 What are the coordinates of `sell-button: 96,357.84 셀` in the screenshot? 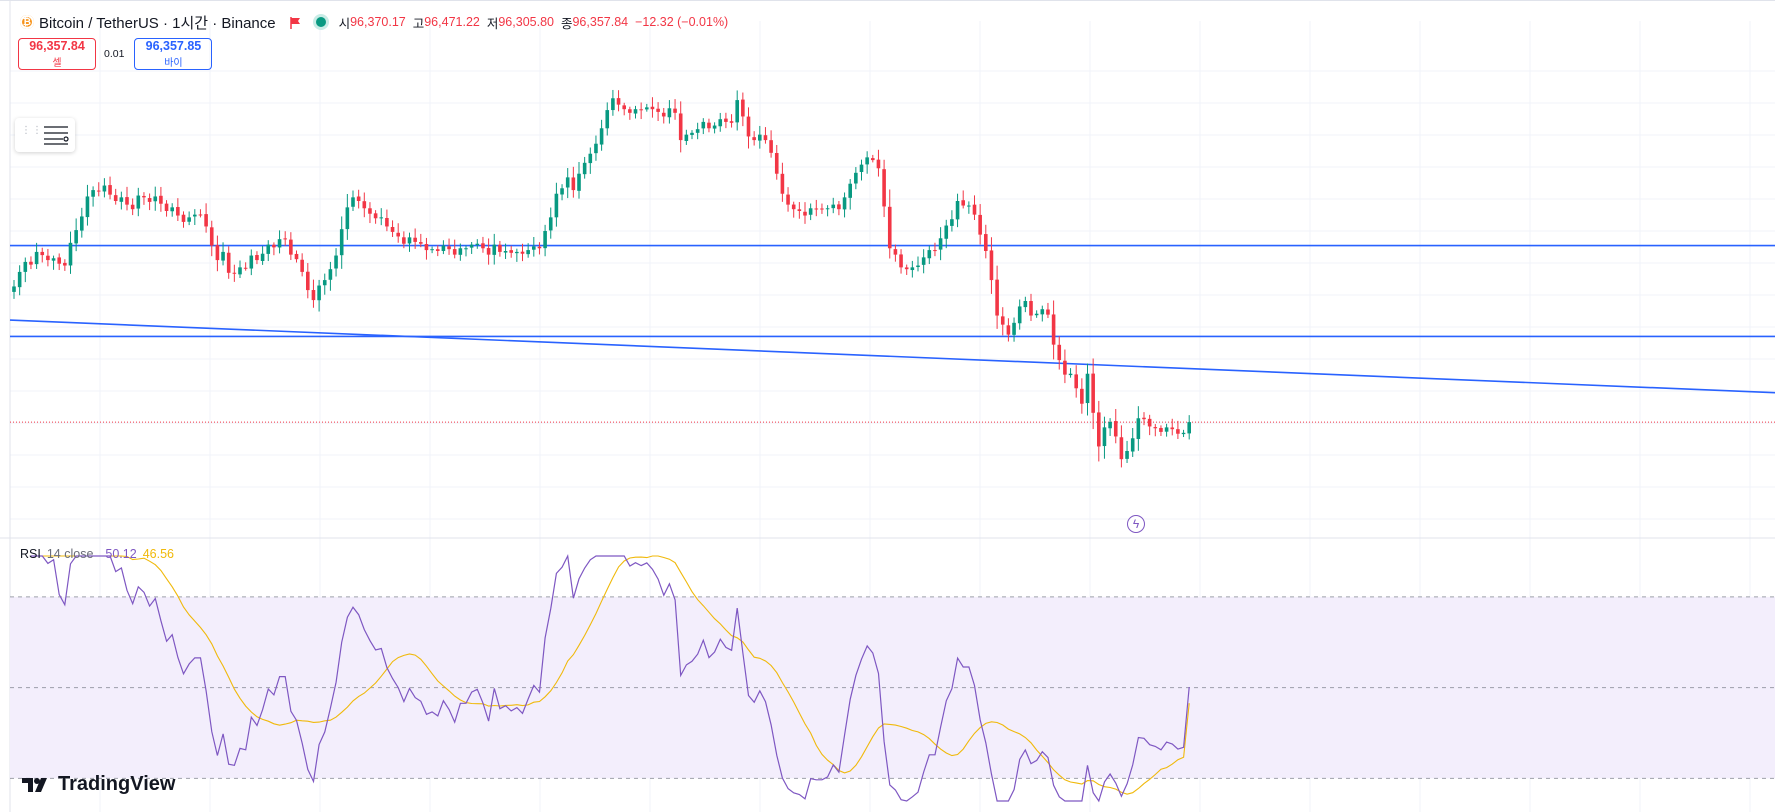 It's located at (57, 54).